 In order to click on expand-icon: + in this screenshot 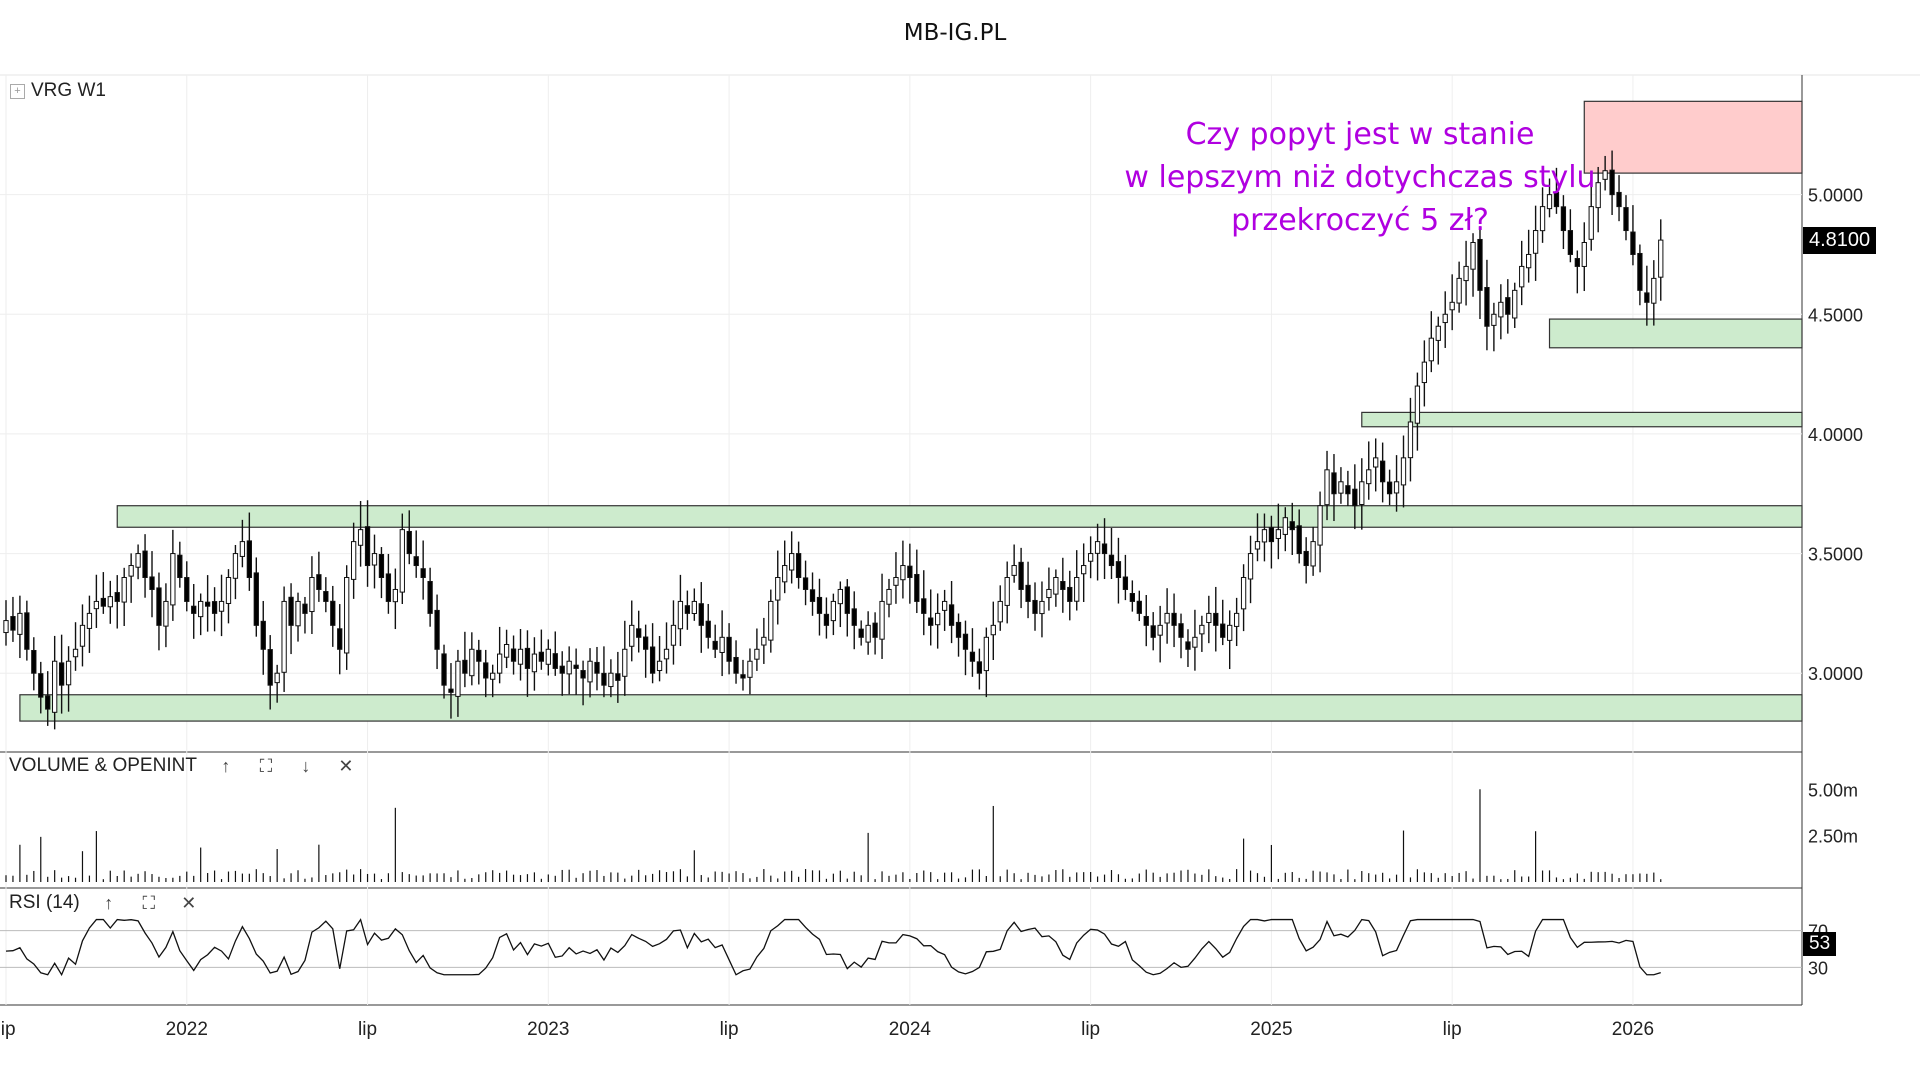, I will do `click(17, 91)`.